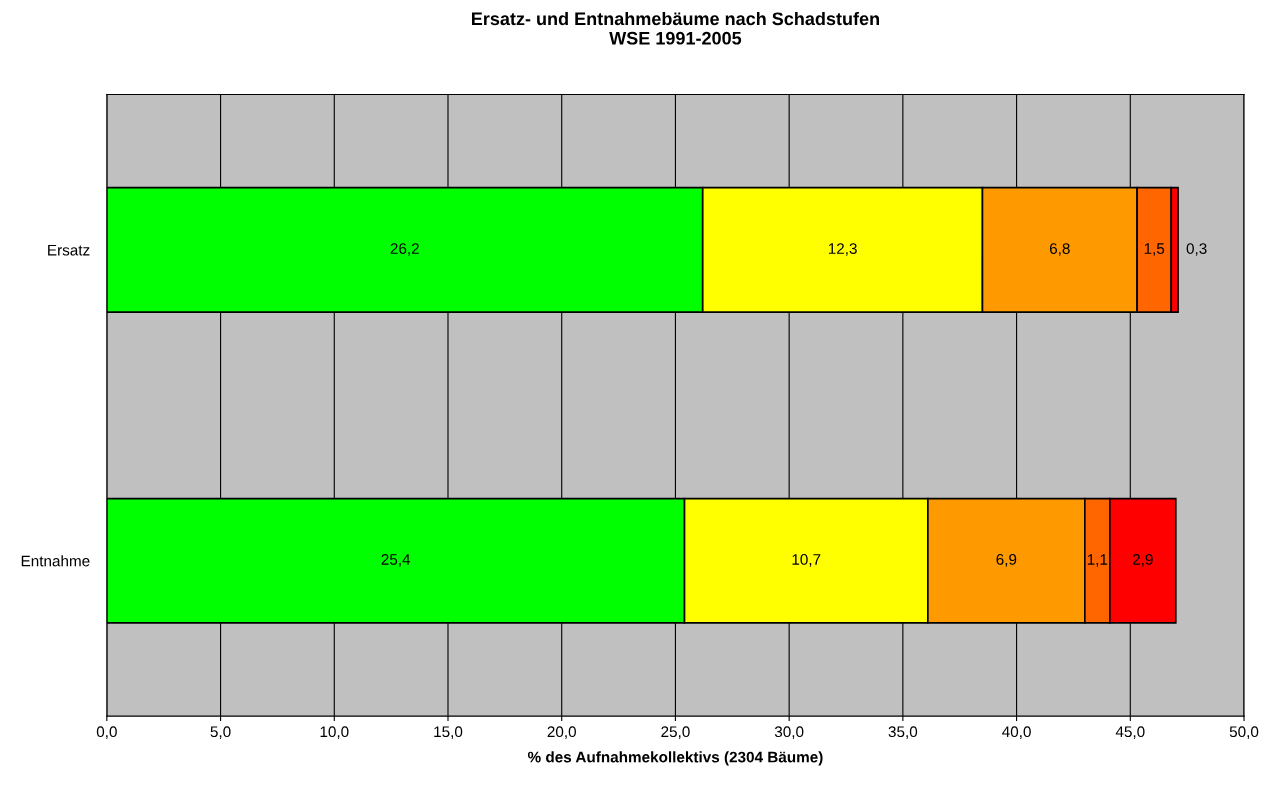 This screenshot has width=1272, height=787. Describe the element at coordinates (675, 758) in the screenshot. I see `x-axis-title: % des Aufnahmekollektivs (2304 Bäume)` at that location.